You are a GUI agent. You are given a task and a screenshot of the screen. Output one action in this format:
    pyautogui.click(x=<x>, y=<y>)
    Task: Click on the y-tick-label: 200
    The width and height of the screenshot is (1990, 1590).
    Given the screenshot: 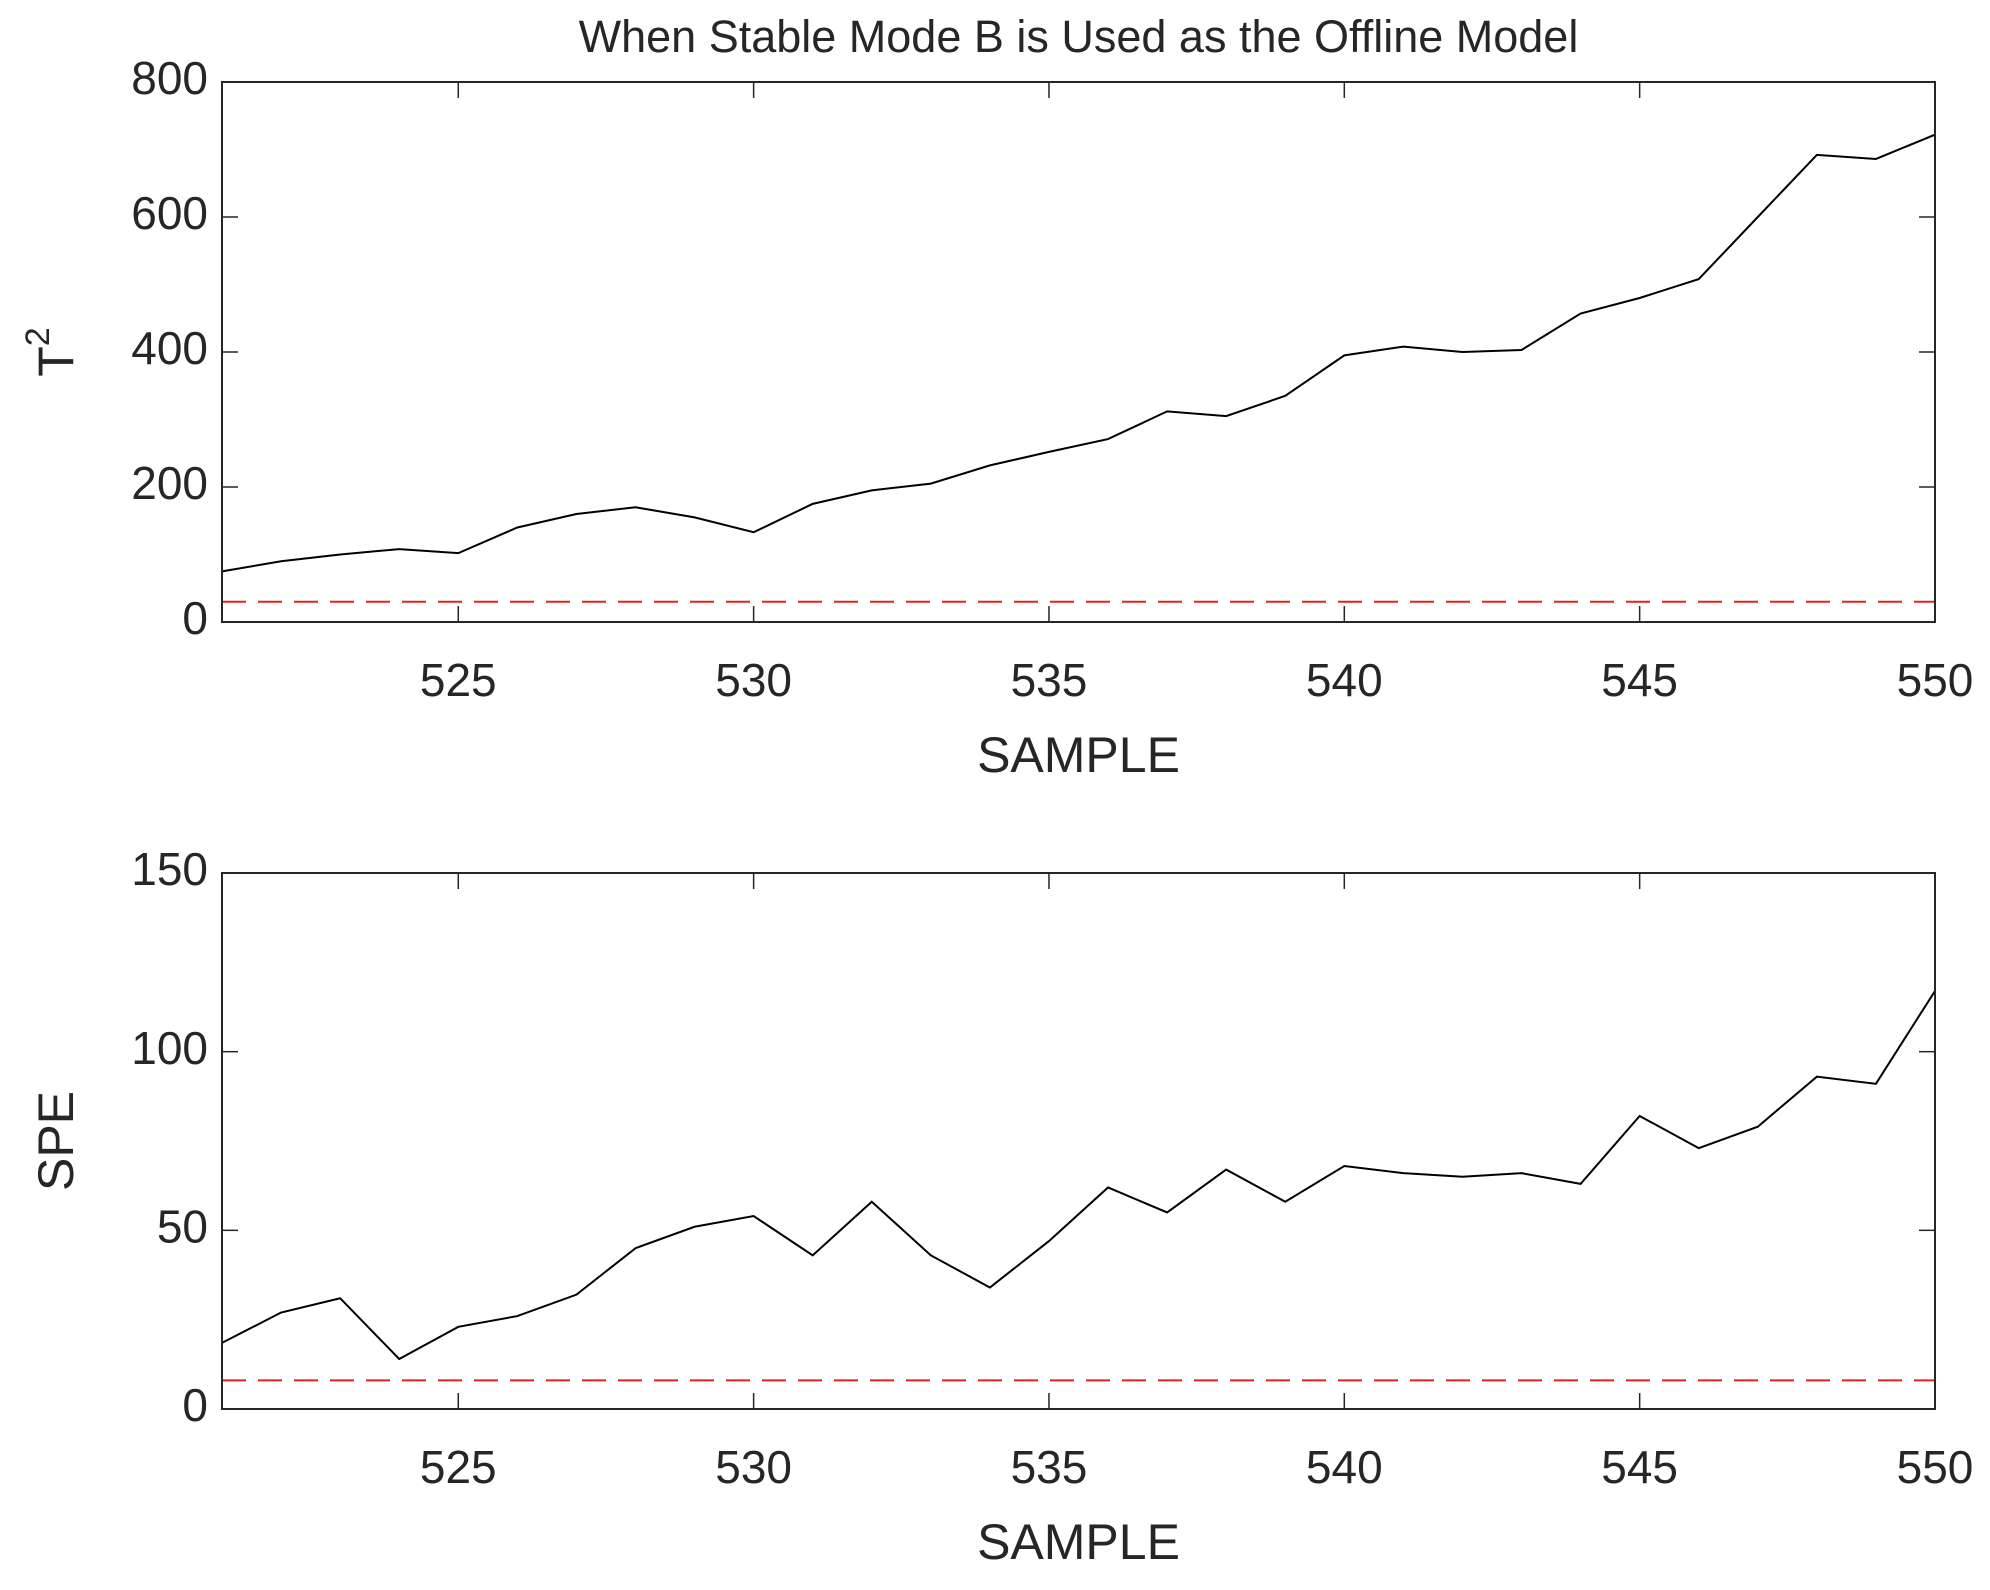 What is the action you would take?
    pyautogui.click(x=169, y=483)
    